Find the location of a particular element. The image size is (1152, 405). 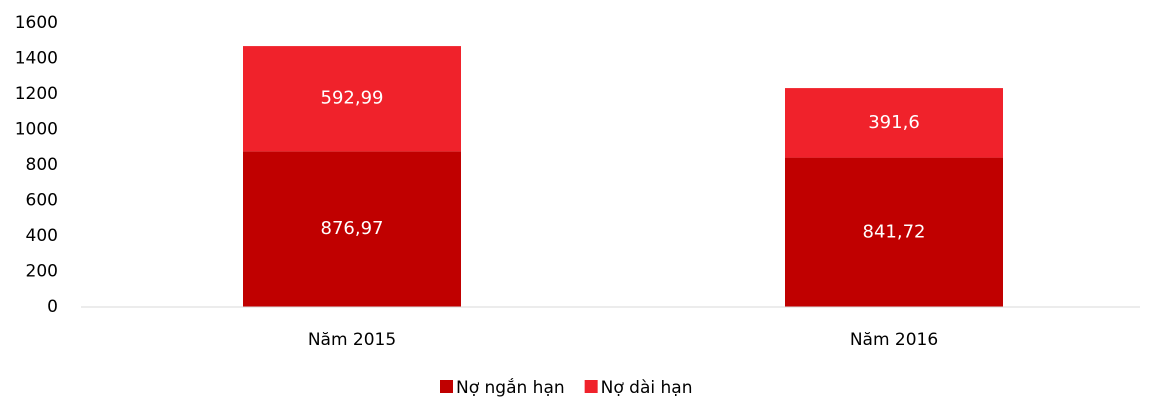

value-label: 841,72 is located at coordinates (894, 231).